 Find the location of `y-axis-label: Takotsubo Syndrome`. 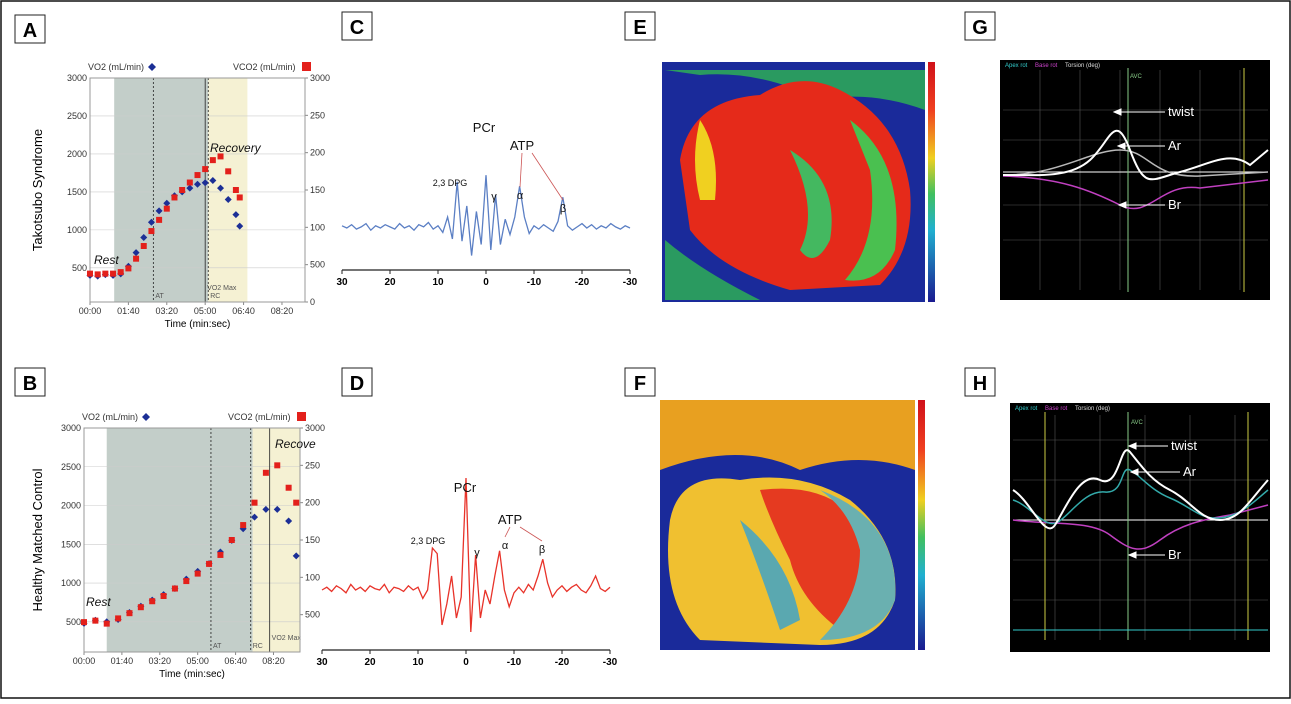

y-axis-label: Takotsubo Syndrome is located at coordinates (37, 190).